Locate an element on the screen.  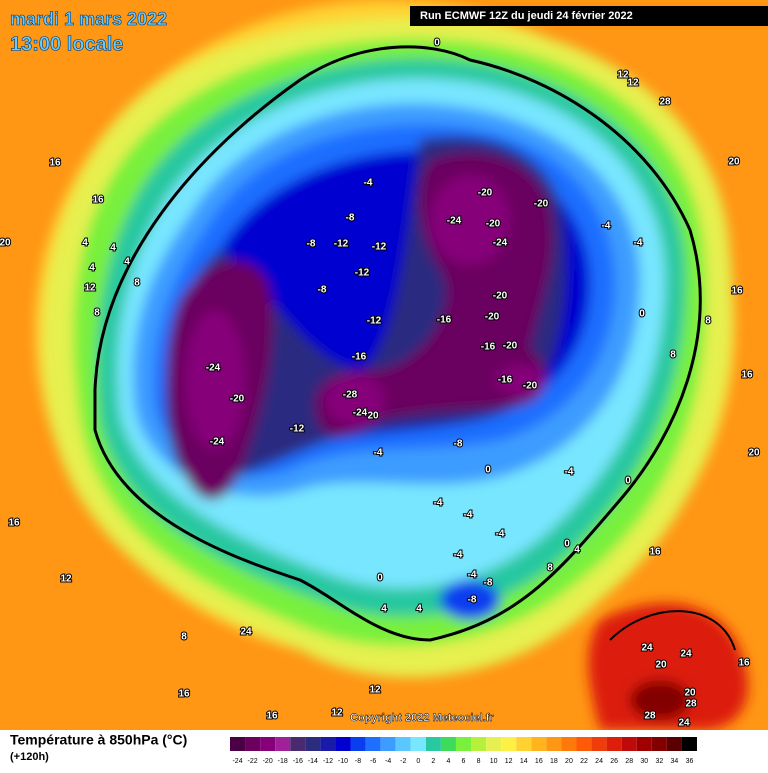
scale-label: 4 is located at coordinates (448, 761).